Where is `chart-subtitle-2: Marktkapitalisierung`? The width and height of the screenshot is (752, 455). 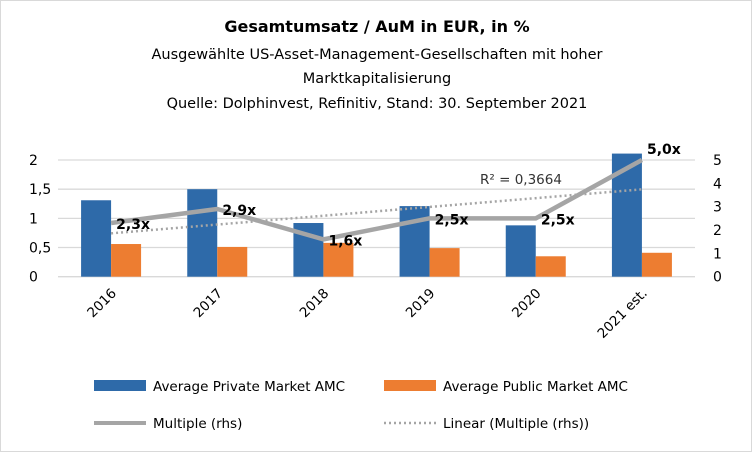
chart-subtitle-2: Marktkapitalisierung is located at coordinates (377, 79).